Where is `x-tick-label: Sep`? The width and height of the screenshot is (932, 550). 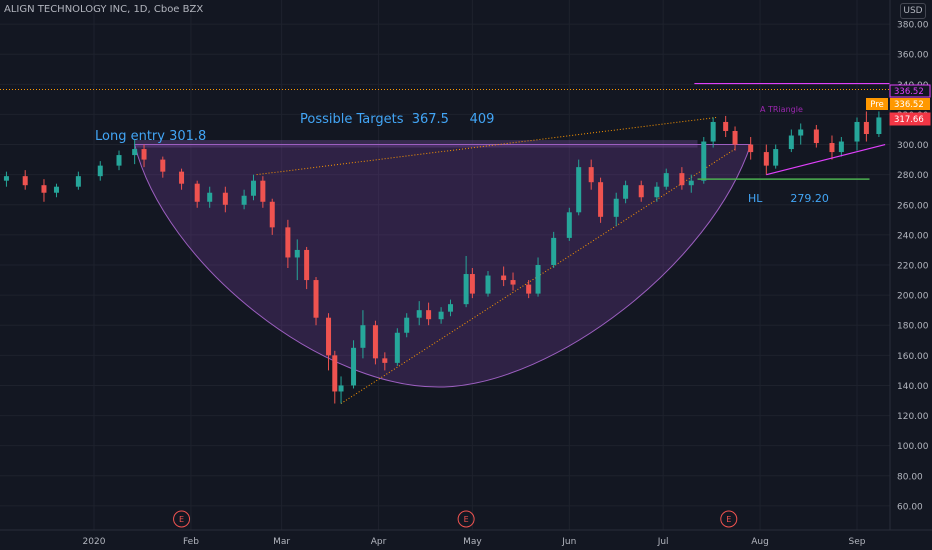 x-tick-label: Sep is located at coordinates (857, 542).